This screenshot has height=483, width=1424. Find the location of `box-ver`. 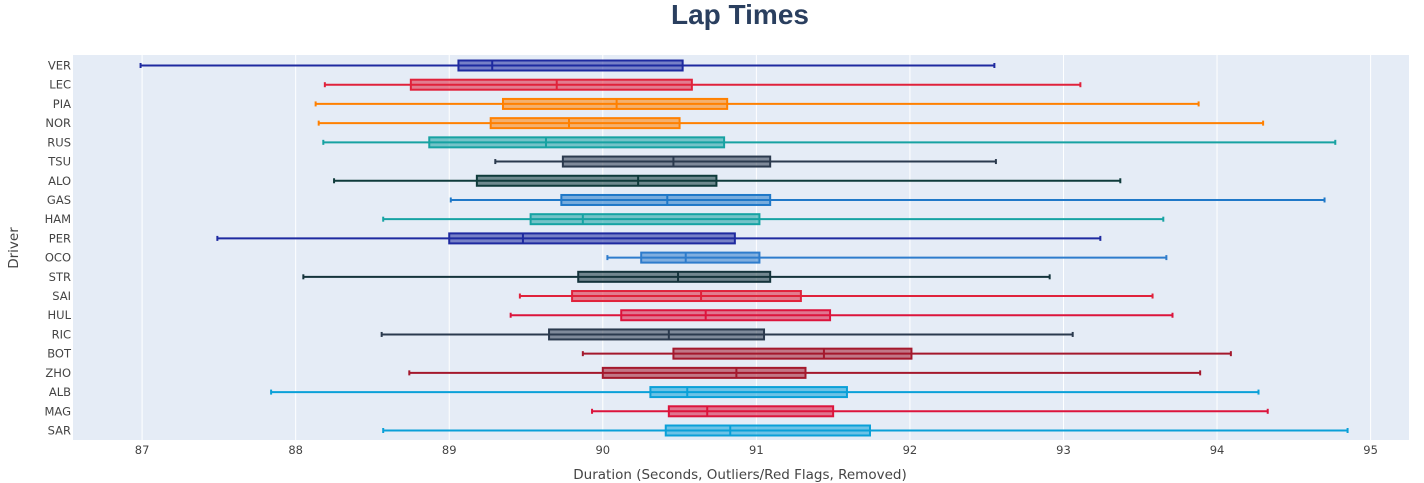

box-ver is located at coordinates (567, 65).